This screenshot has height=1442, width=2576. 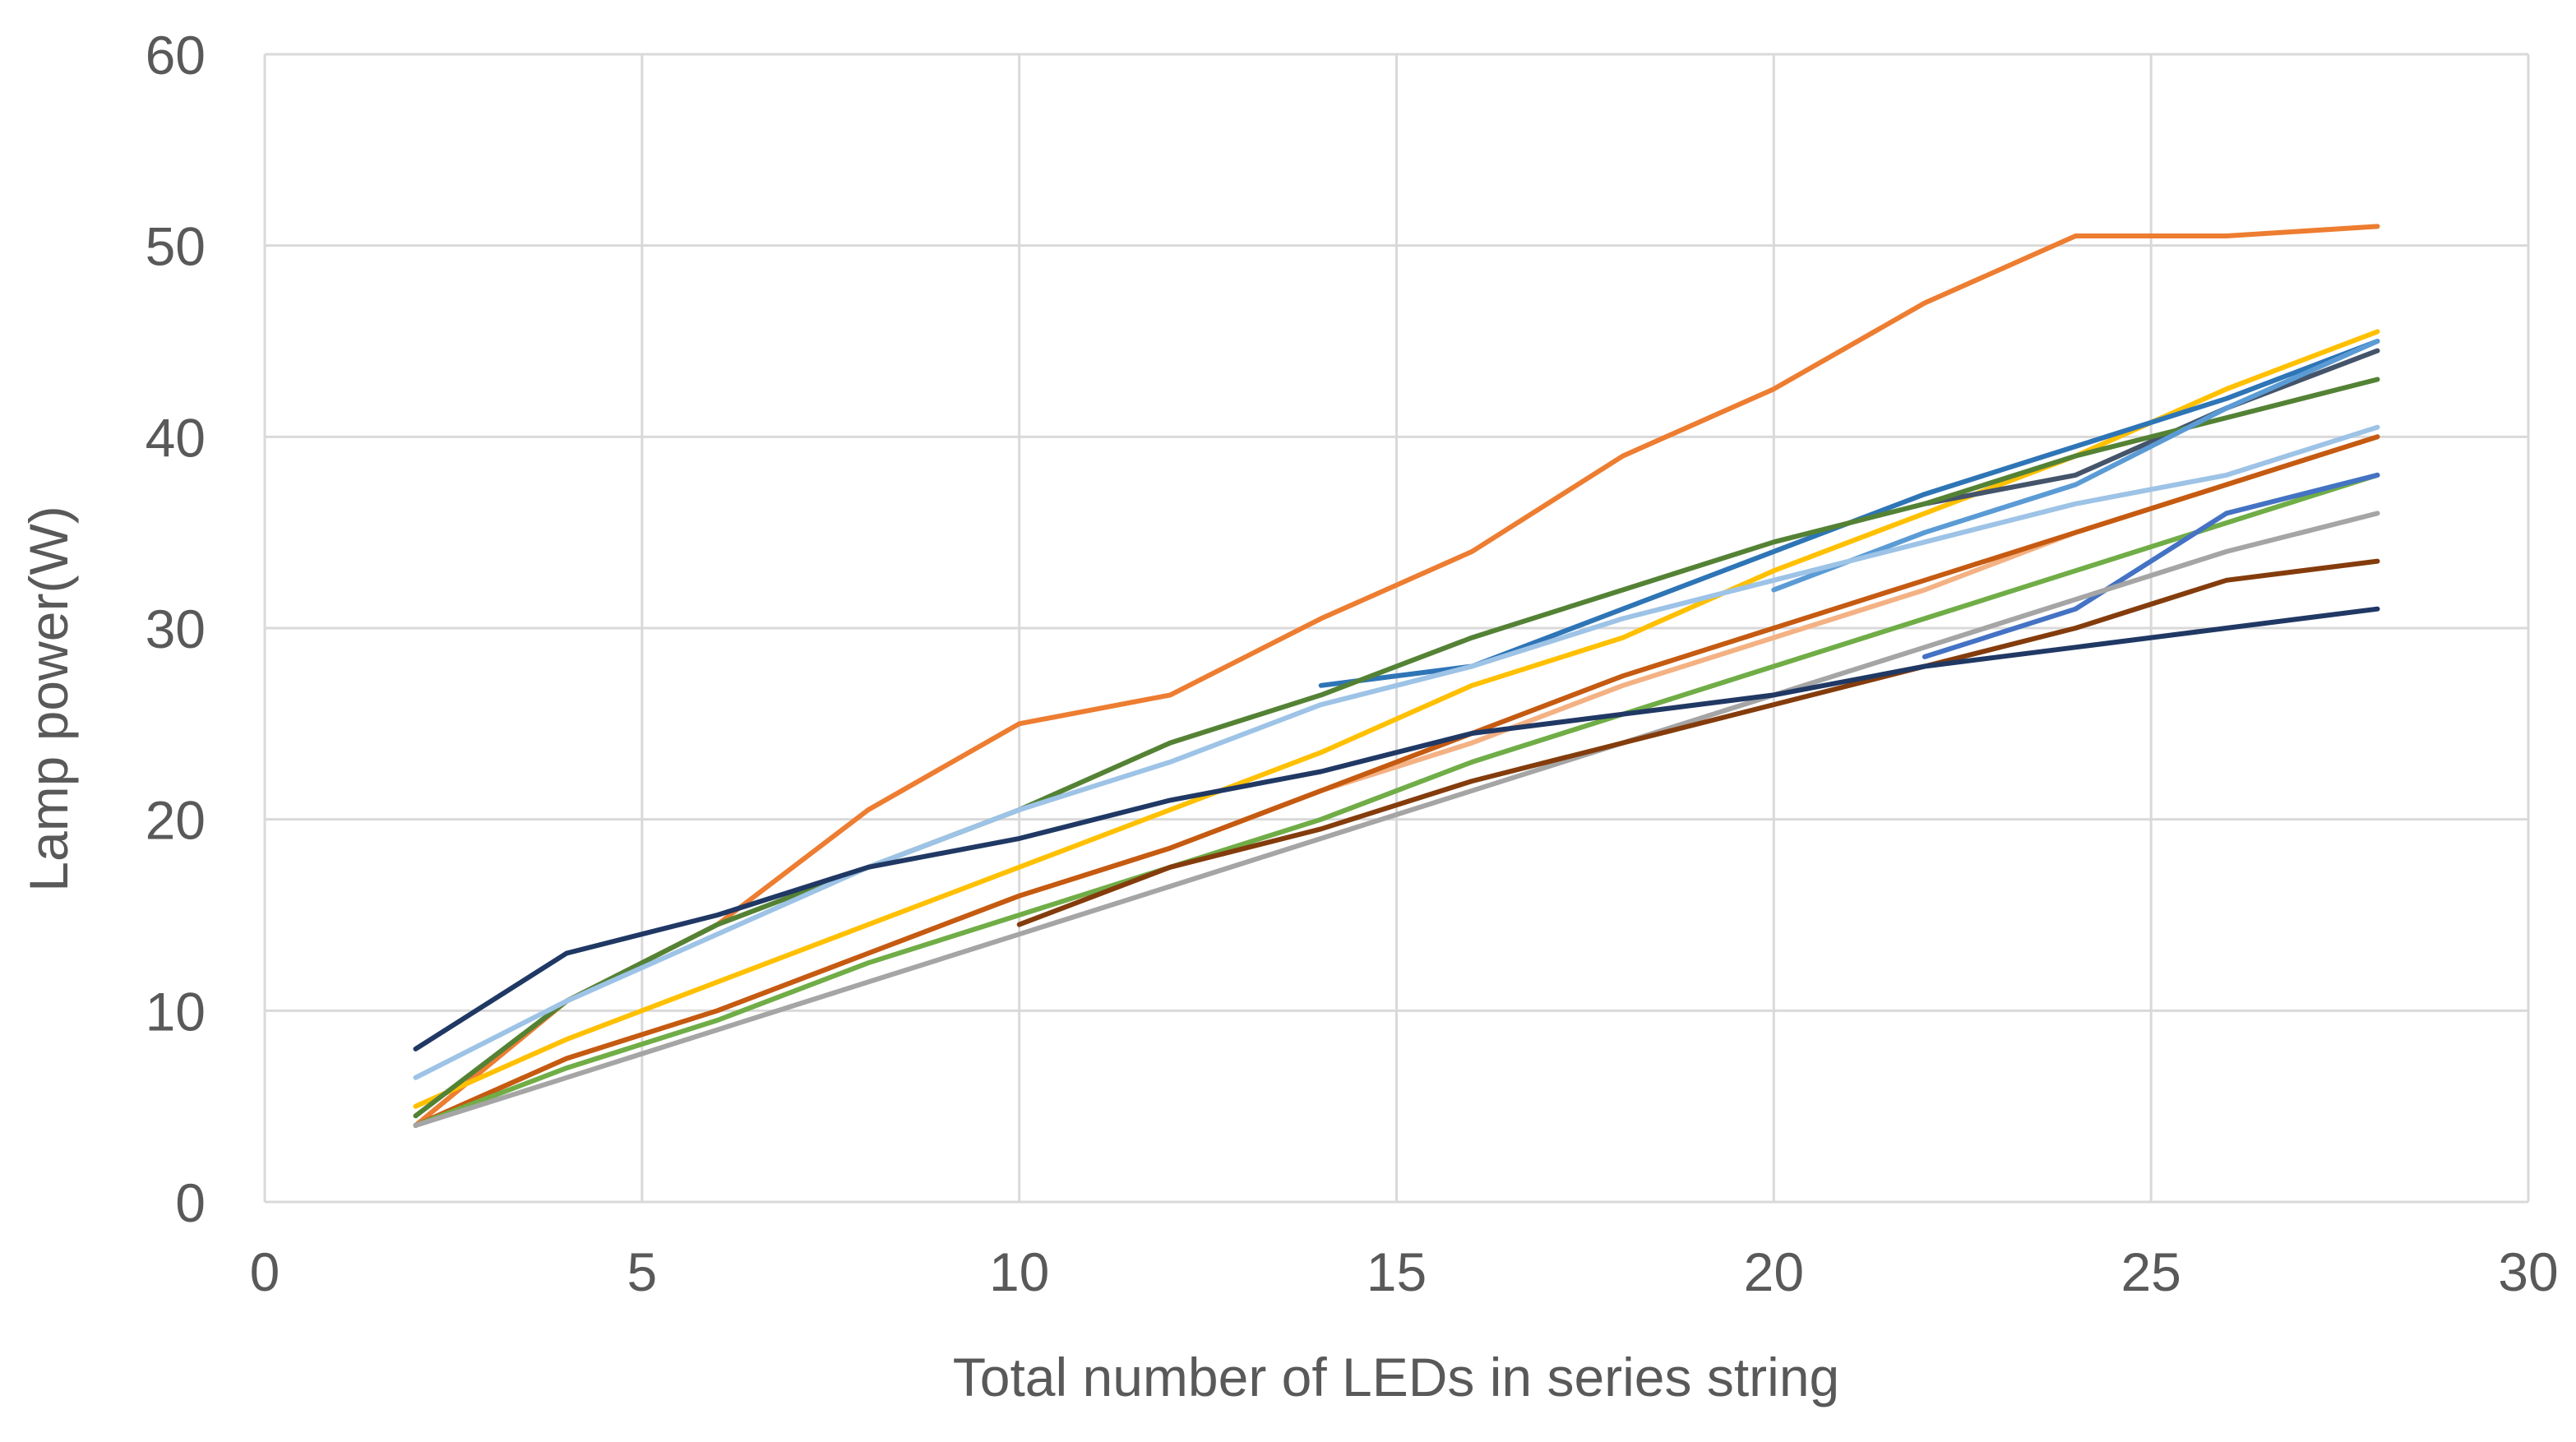 What do you see at coordinates (176, 1011) in the screenshot?
I see `y-tick-label: 10` at bounding box center [176, 1011].